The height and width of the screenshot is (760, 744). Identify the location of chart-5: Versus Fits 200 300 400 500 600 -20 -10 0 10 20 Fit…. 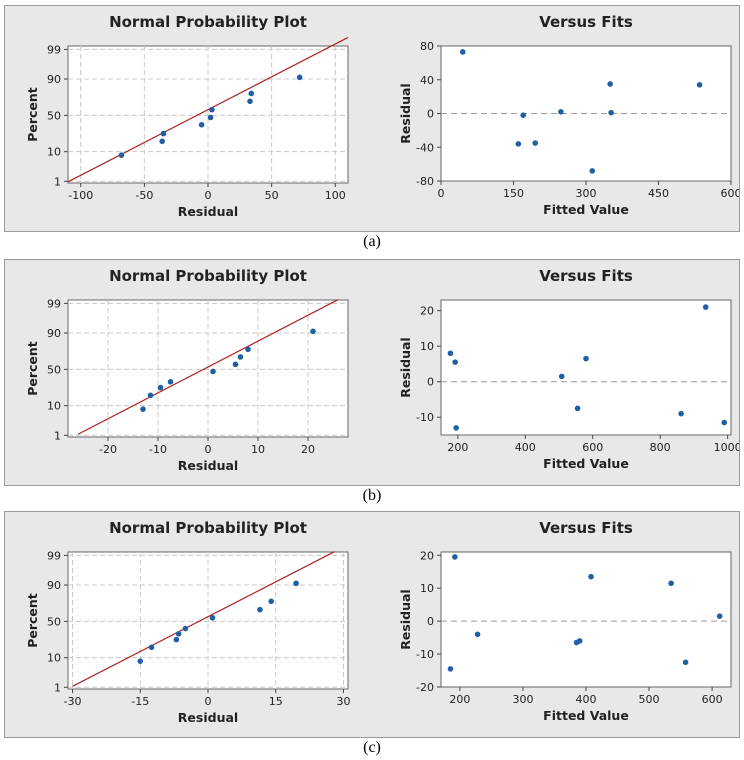
(565, 621).